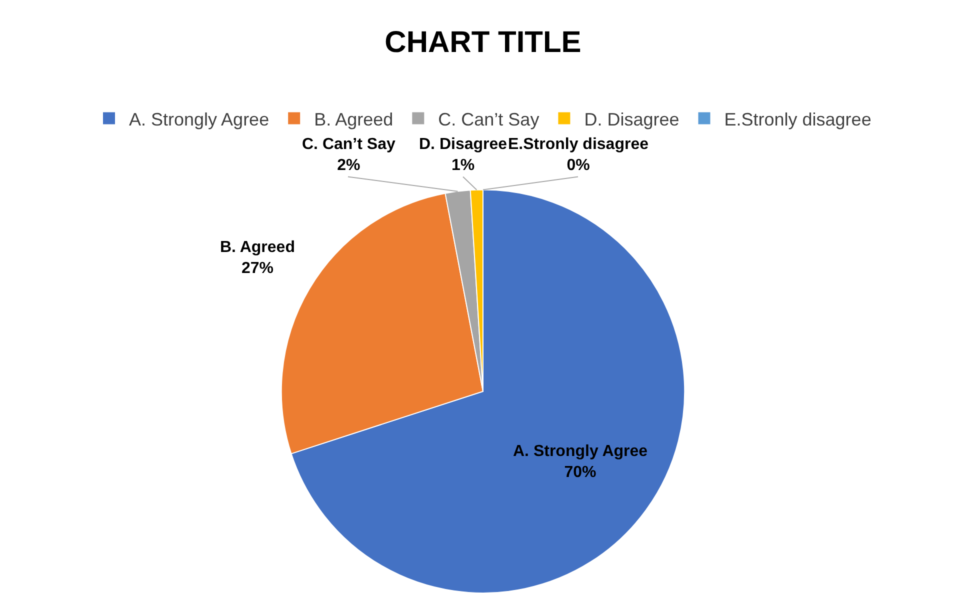 This screenshot has height=593, width=966. Describe the element at coordinates (580, 451) in the screenshot. I see `slice-label: A. Strongly Agree` at that location.